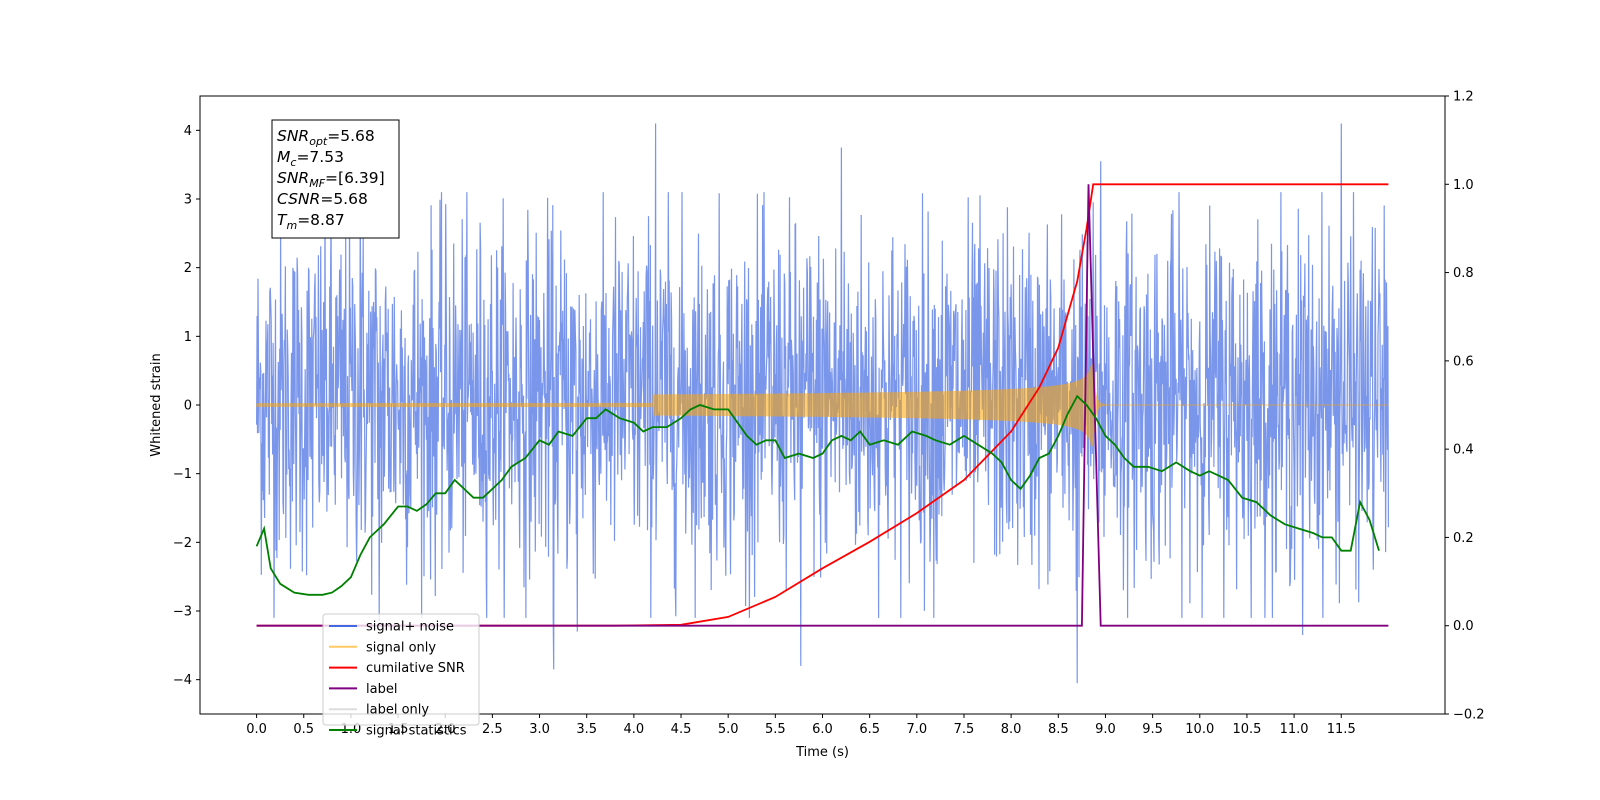 The width and height of the screenshot is (1600, 800). What do you see at coordinates (1294, 729) in the screenshot?
I see `x-tick-label: 11.0` at bounding box center [1294, 729].